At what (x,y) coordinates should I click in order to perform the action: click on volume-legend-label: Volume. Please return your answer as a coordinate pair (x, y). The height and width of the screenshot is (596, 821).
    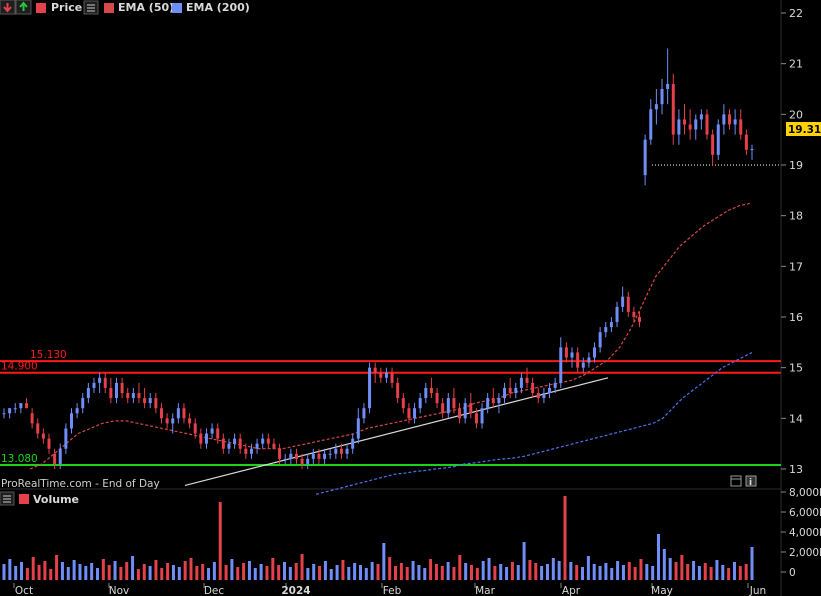
    Looking at the image, I should click on (56, 499).